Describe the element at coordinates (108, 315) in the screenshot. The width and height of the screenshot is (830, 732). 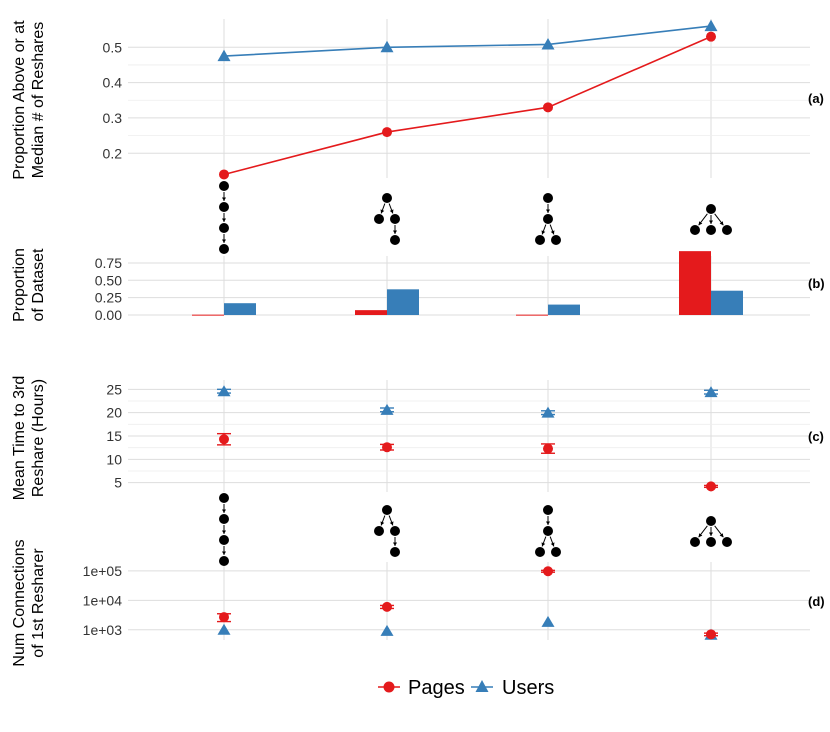
I see `ytick-label-1-0: 0.00` at that location.